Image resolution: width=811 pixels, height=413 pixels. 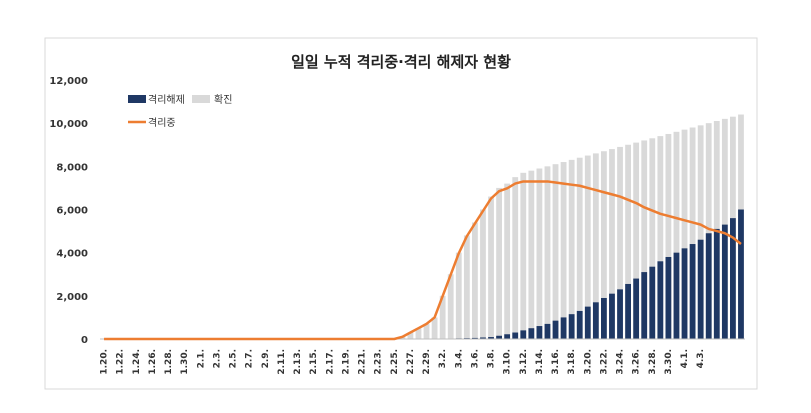 What do you see at coordinates (411, 362) in the screenshot?
I see `x-tick-label: 2.27.` at bounding box center [411, 362].